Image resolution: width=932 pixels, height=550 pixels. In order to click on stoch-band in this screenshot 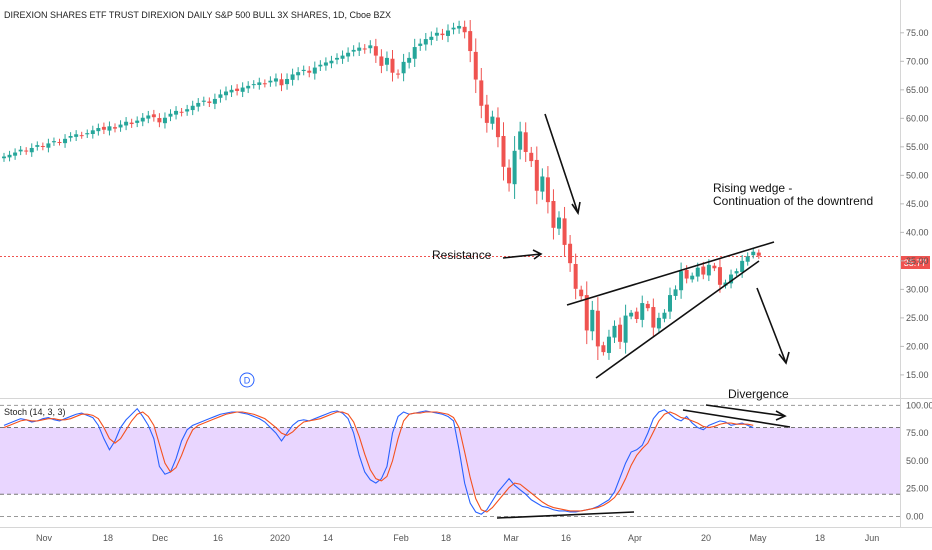, I will do `click(450, 461)`.